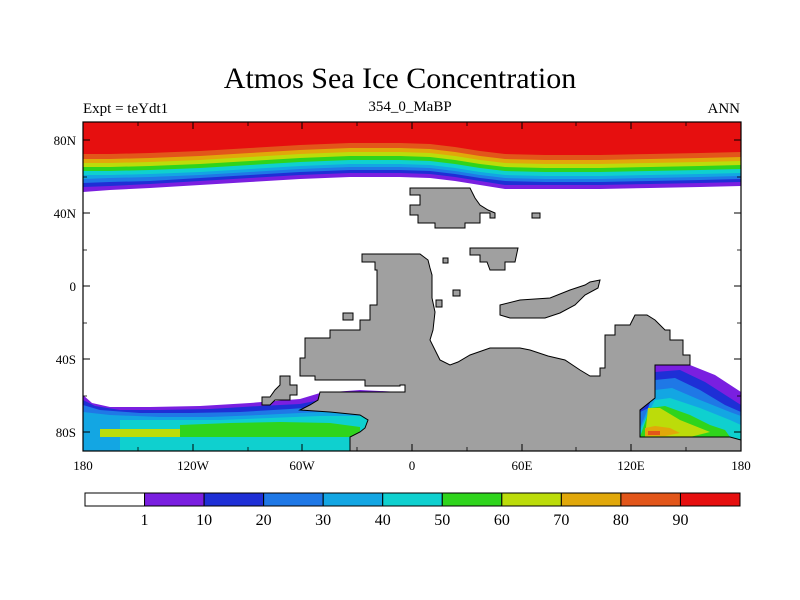 The width and height of the screenshot is (800, 600). I want to click on colorbar: 1 10 20 30 40 50 60 70 80 90, so click(412, 510).